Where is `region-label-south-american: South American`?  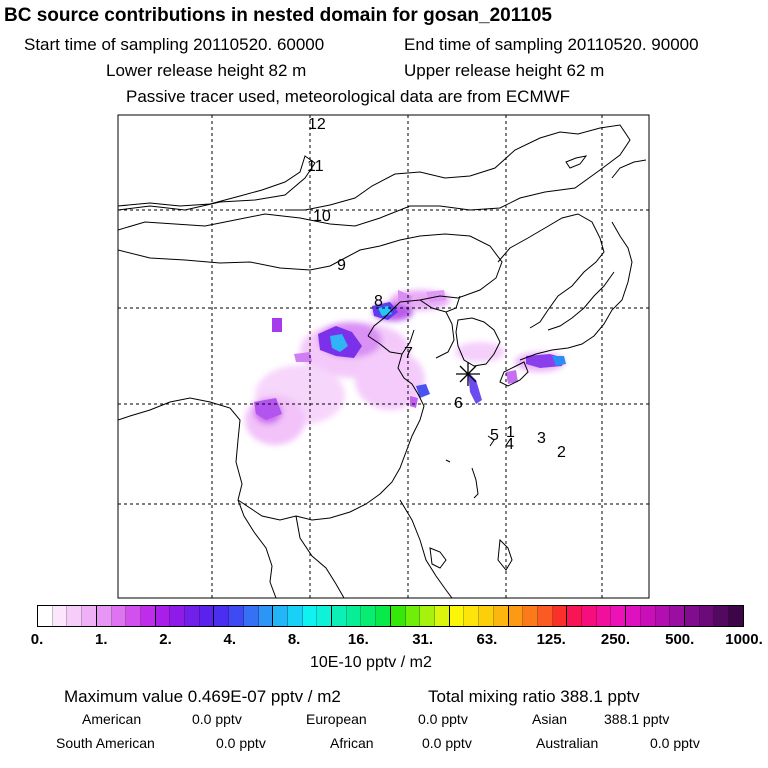
region-label-south-american: South American is located at coordinates (105, 743).